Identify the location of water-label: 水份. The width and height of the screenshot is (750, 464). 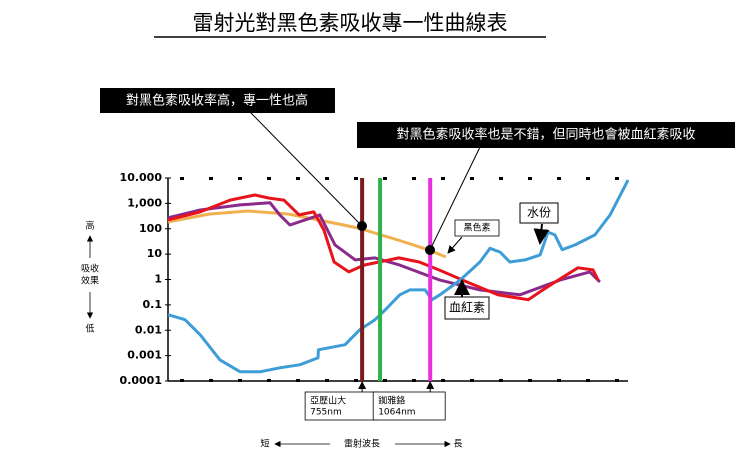
(539, 213).